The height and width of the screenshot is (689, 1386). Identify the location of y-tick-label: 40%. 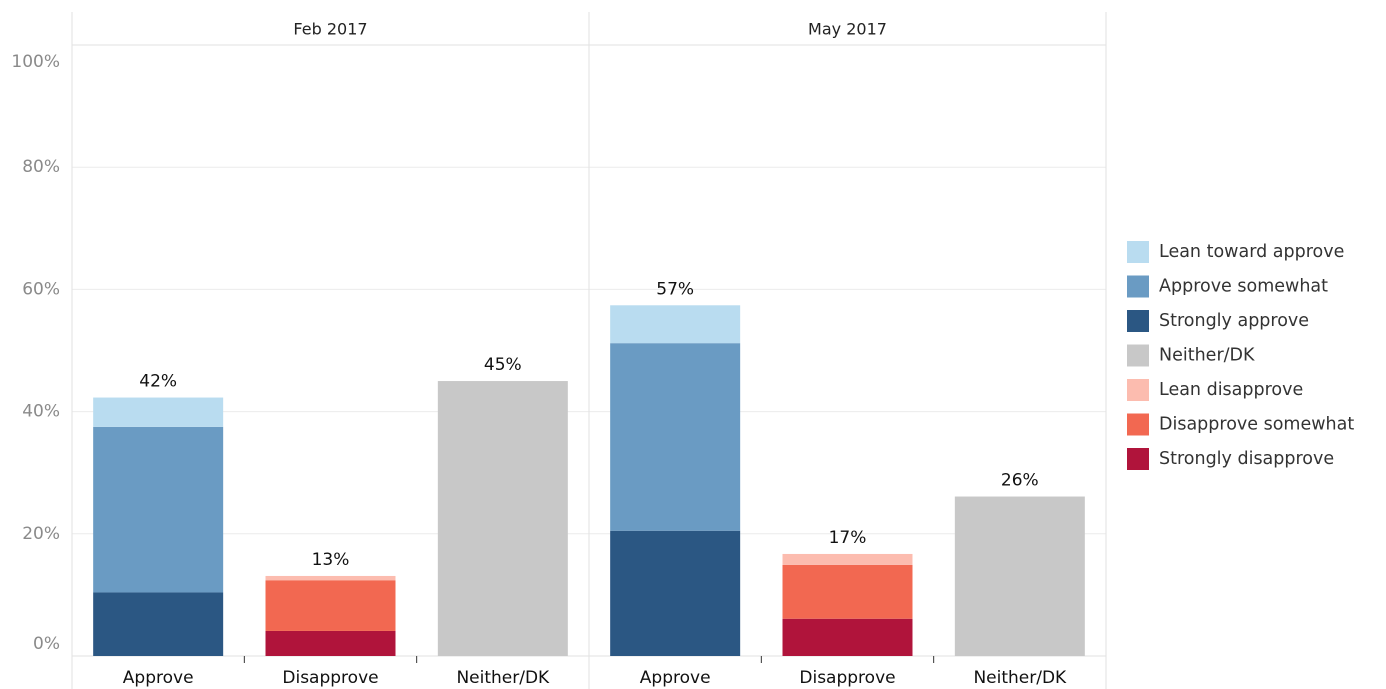
(41, 412).